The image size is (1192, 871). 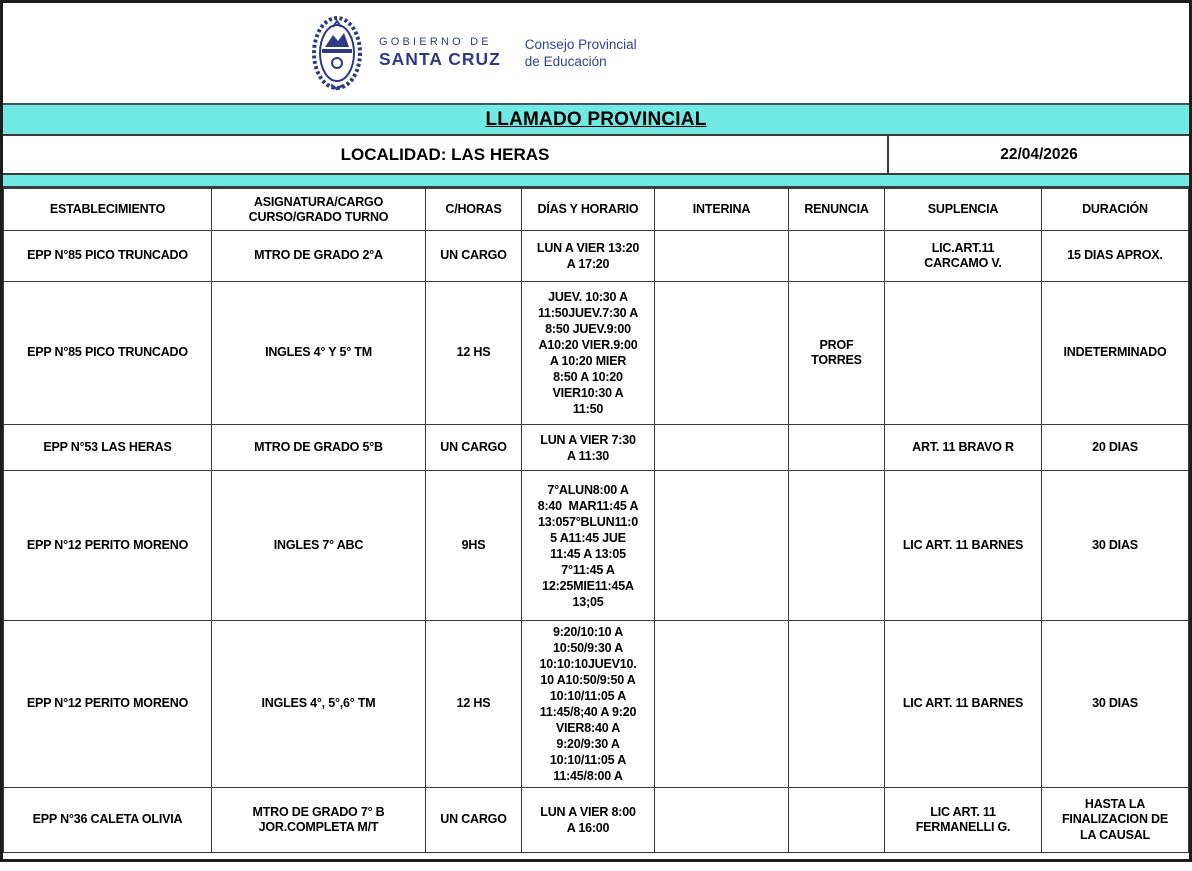 I want to click on cell-asignatura: MTRO DE GRADO 2°A, so click(x=318, y=256).